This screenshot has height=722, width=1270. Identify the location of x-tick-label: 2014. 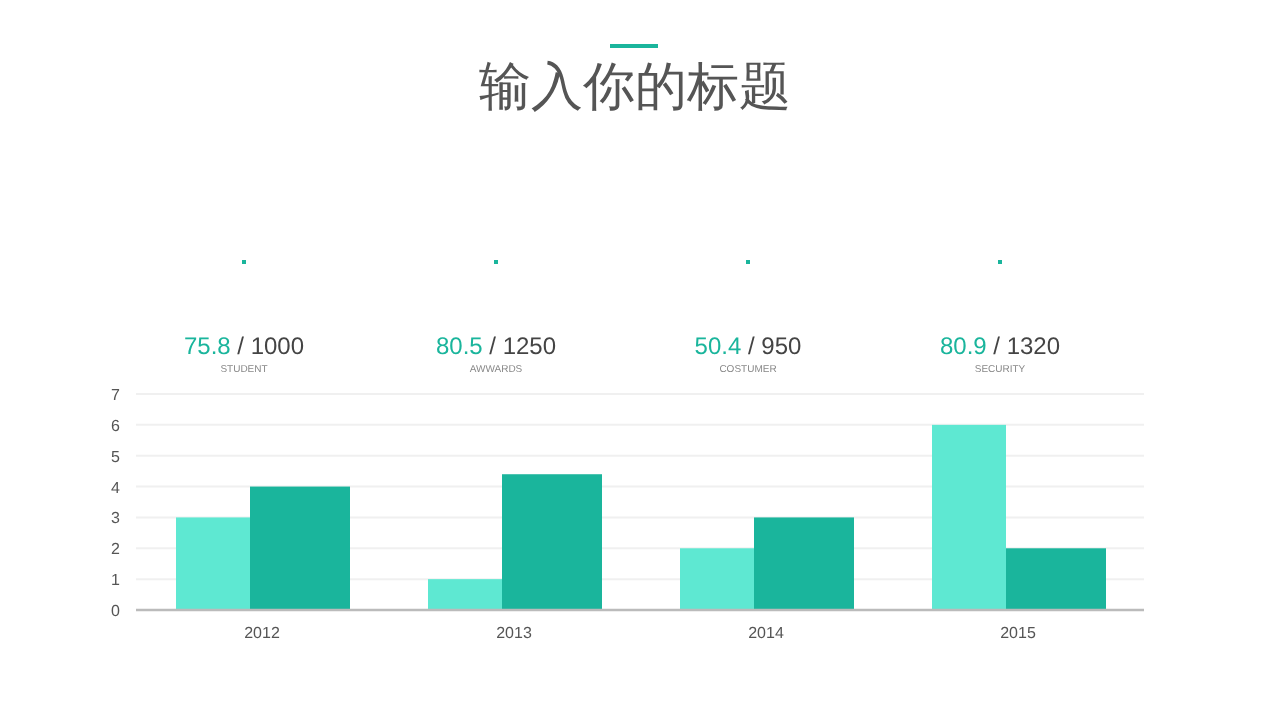
(766, 633).